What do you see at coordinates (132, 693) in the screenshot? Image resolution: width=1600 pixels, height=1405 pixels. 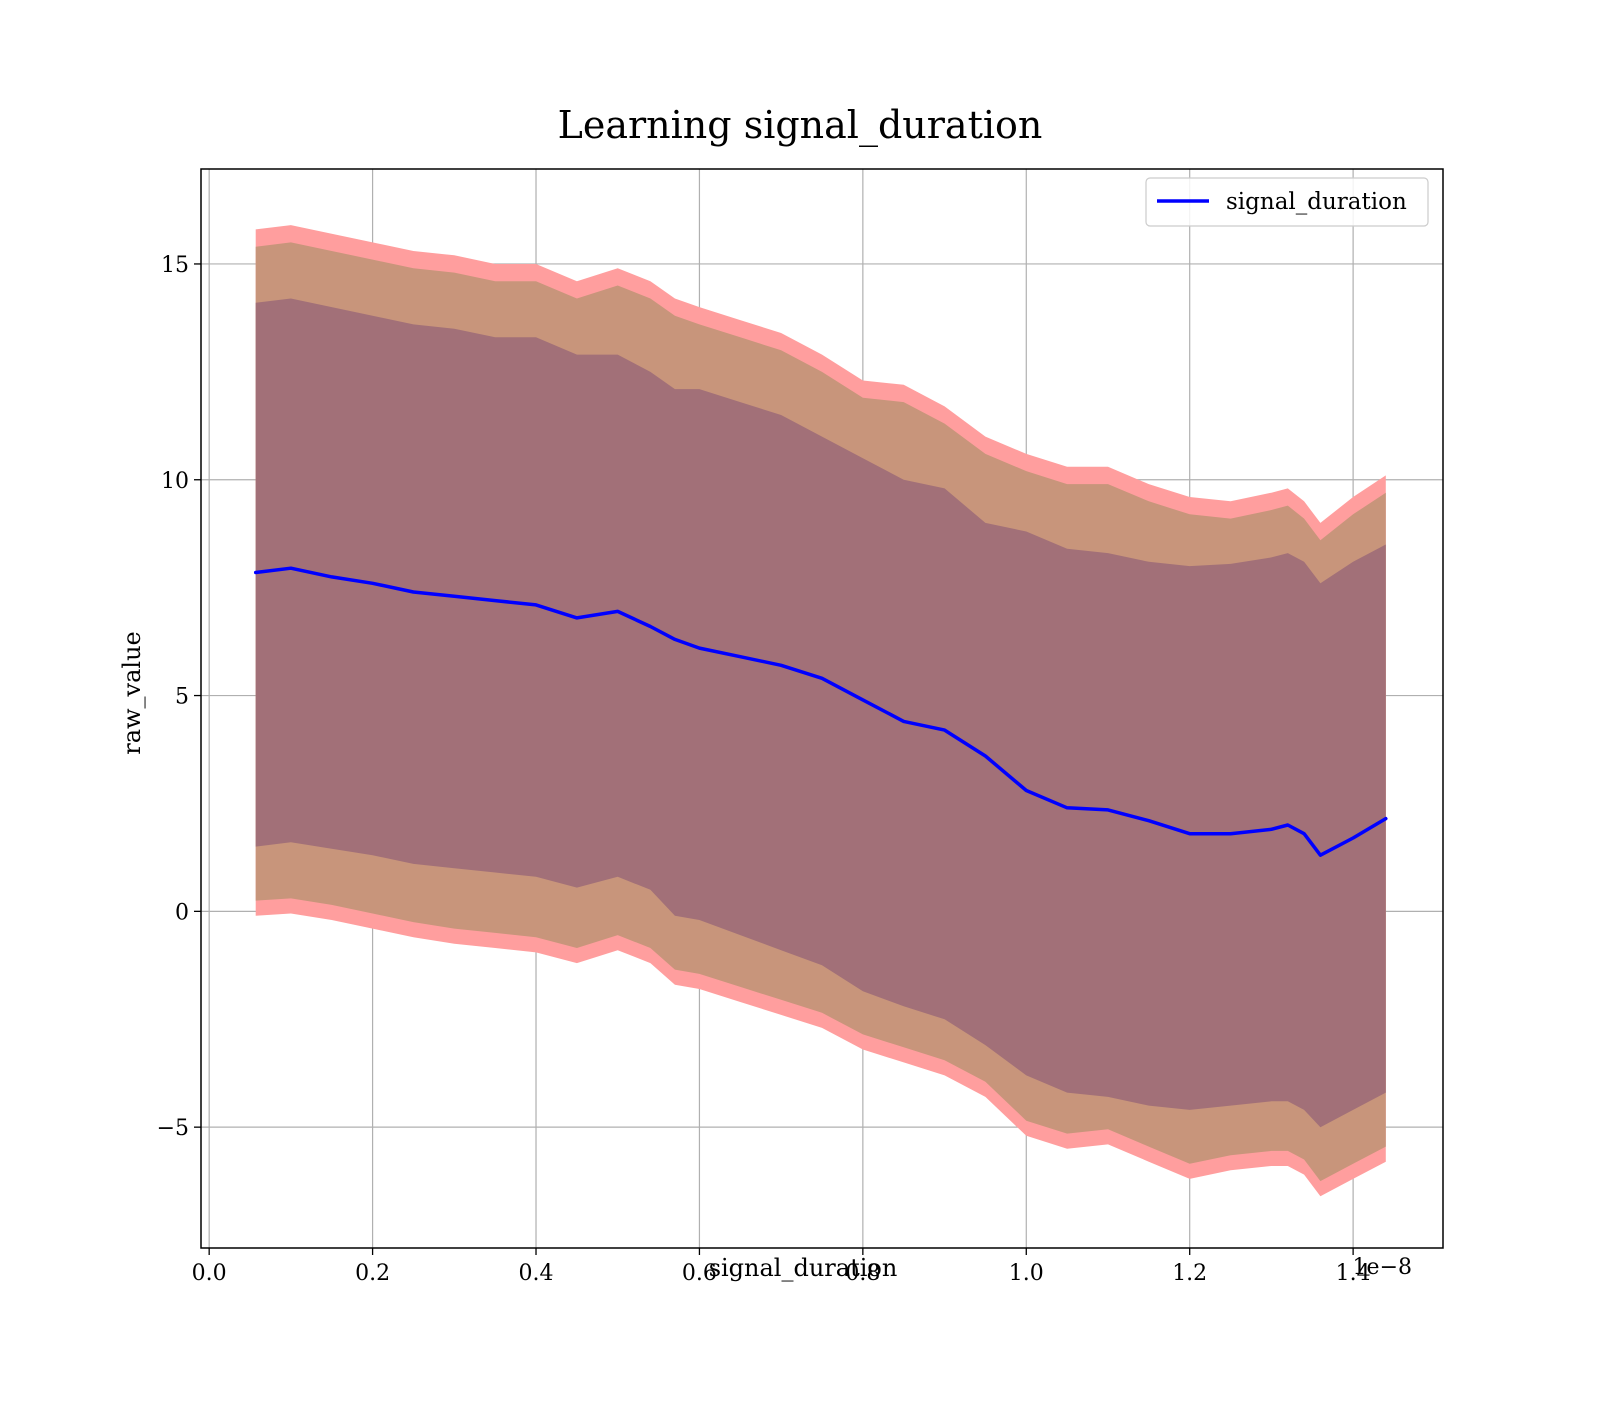 I see `y-axis-label: raw_value` at bounding box center [132, 693].